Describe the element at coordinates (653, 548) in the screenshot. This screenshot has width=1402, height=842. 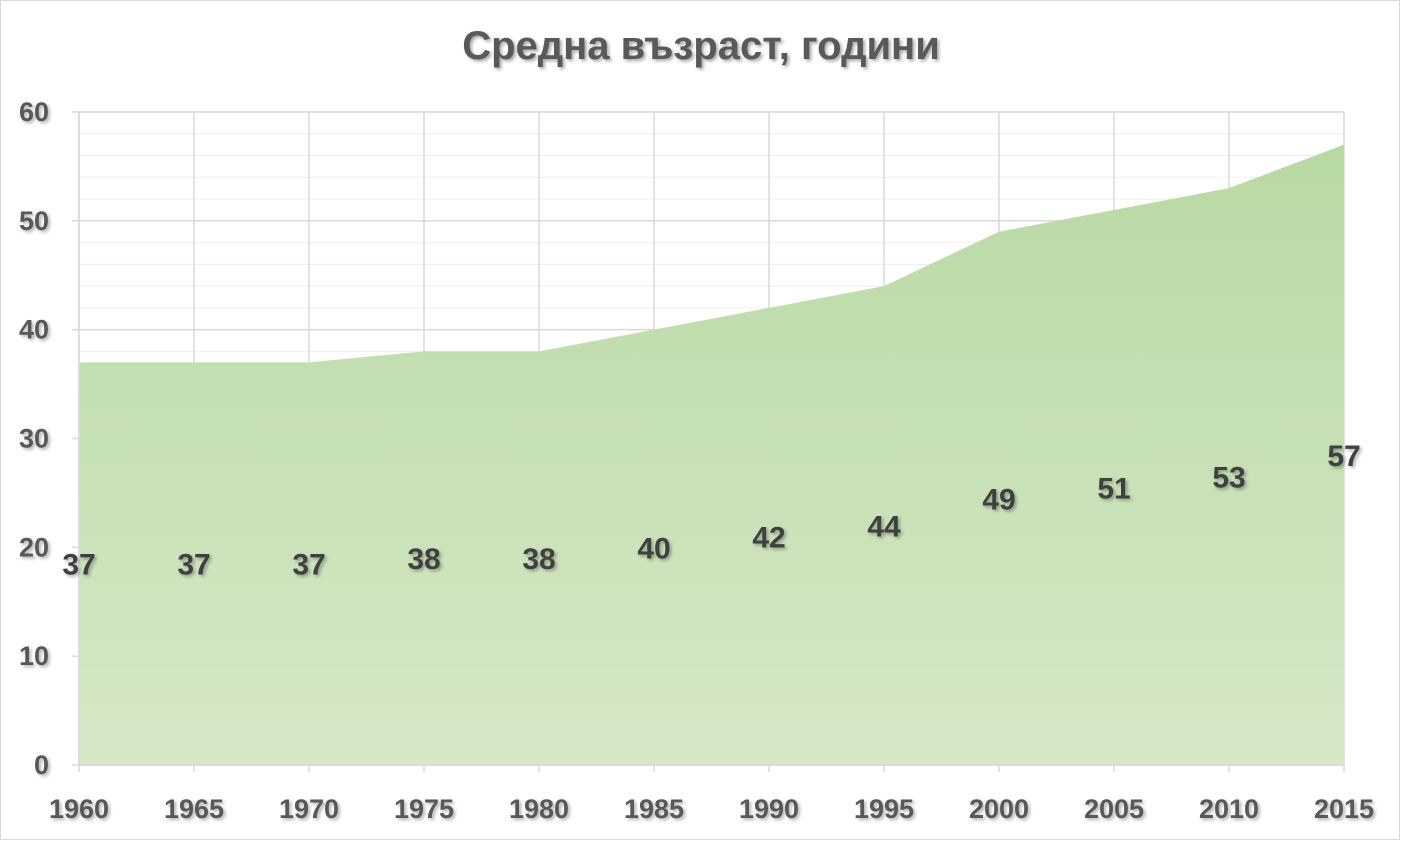
I see `data-label: 40` at that location.